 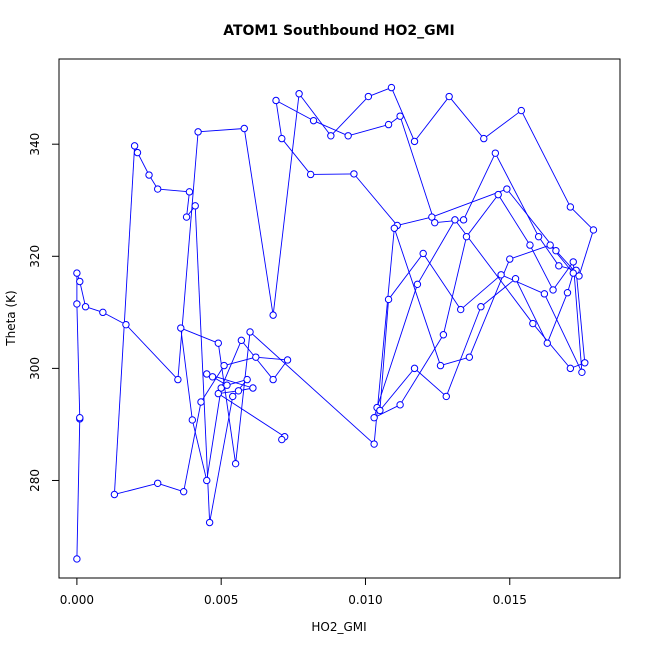 What do you see at coordinates (365, 600) in the screenshot?
I see `x-tick-label: 0.010` at bounding box center [365, 600].